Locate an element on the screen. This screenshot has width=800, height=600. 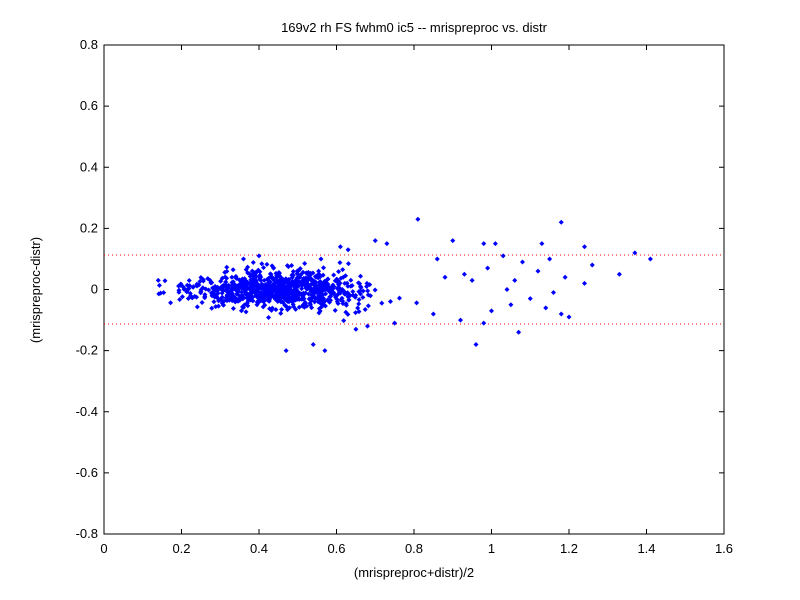
x-tick-label: 0.8 is located at coordinates (414, 548).